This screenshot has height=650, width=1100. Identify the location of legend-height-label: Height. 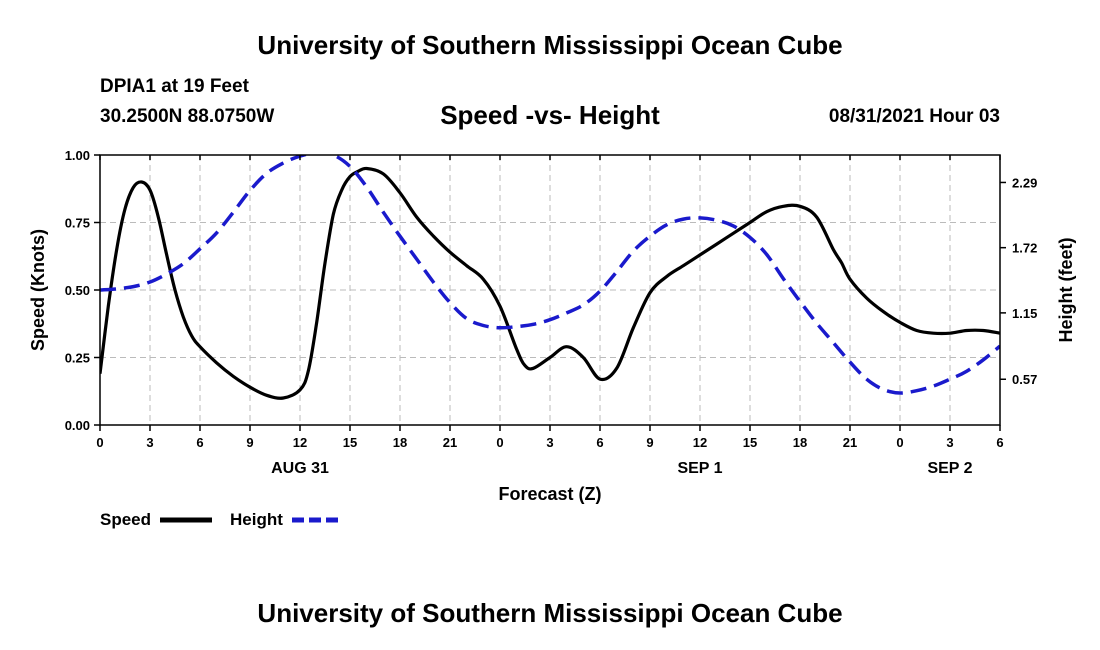
(256, 519).